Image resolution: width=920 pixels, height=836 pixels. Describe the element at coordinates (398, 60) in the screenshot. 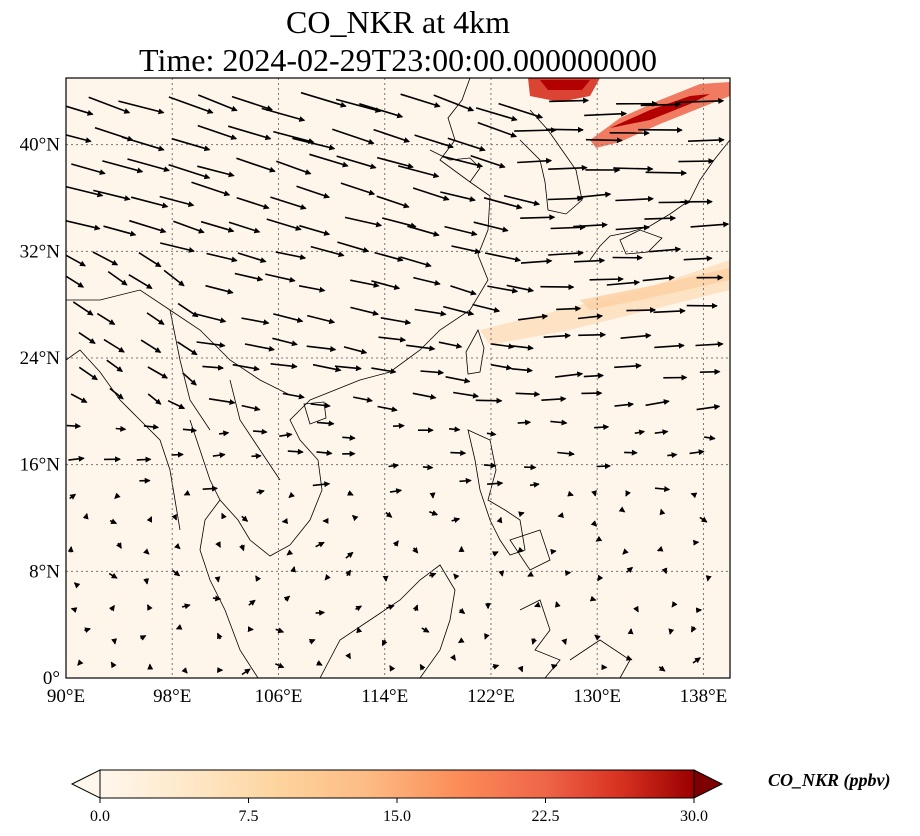

I see `map-time-subtitle: Time: 2024-02-29T23:00:00.000000000` at that location.